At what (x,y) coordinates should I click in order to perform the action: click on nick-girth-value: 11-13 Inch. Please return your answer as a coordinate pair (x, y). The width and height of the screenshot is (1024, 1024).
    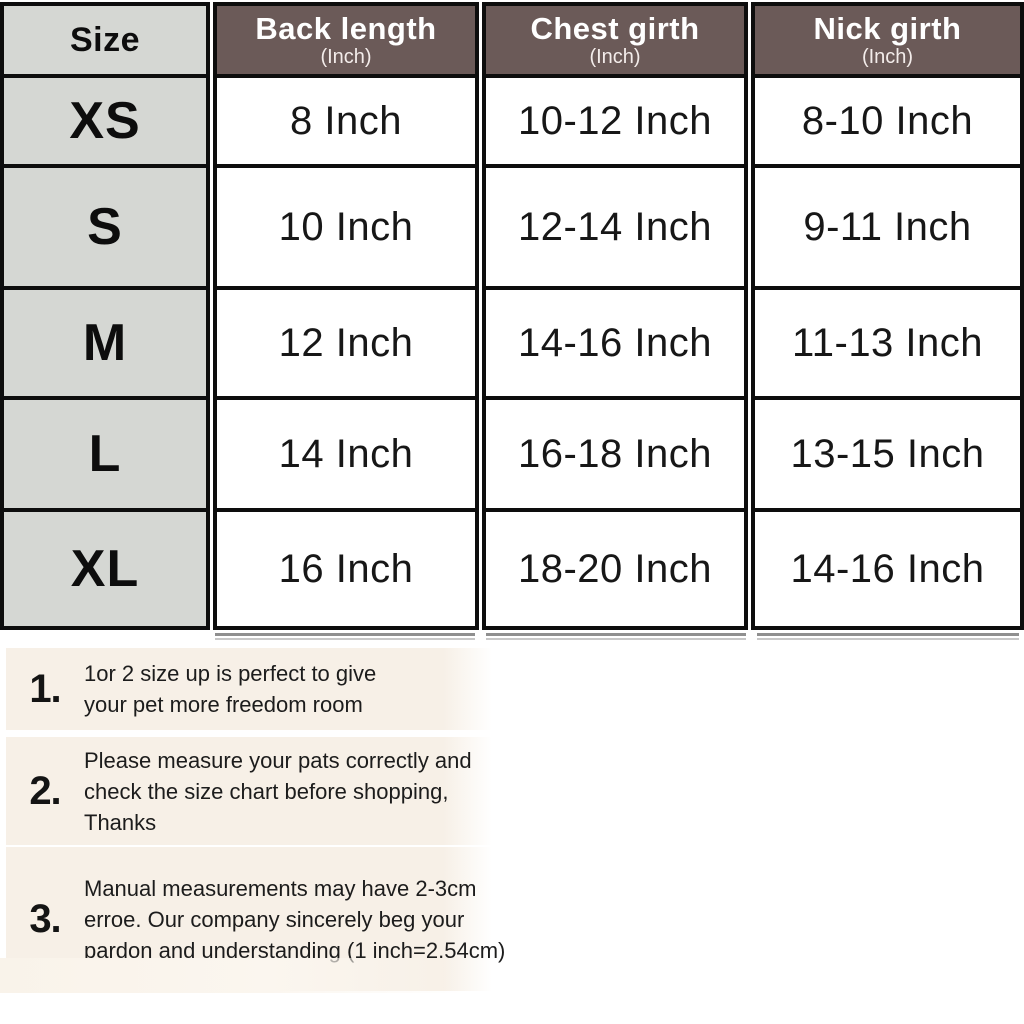
    Looking at the image, I should click on (887, 342).